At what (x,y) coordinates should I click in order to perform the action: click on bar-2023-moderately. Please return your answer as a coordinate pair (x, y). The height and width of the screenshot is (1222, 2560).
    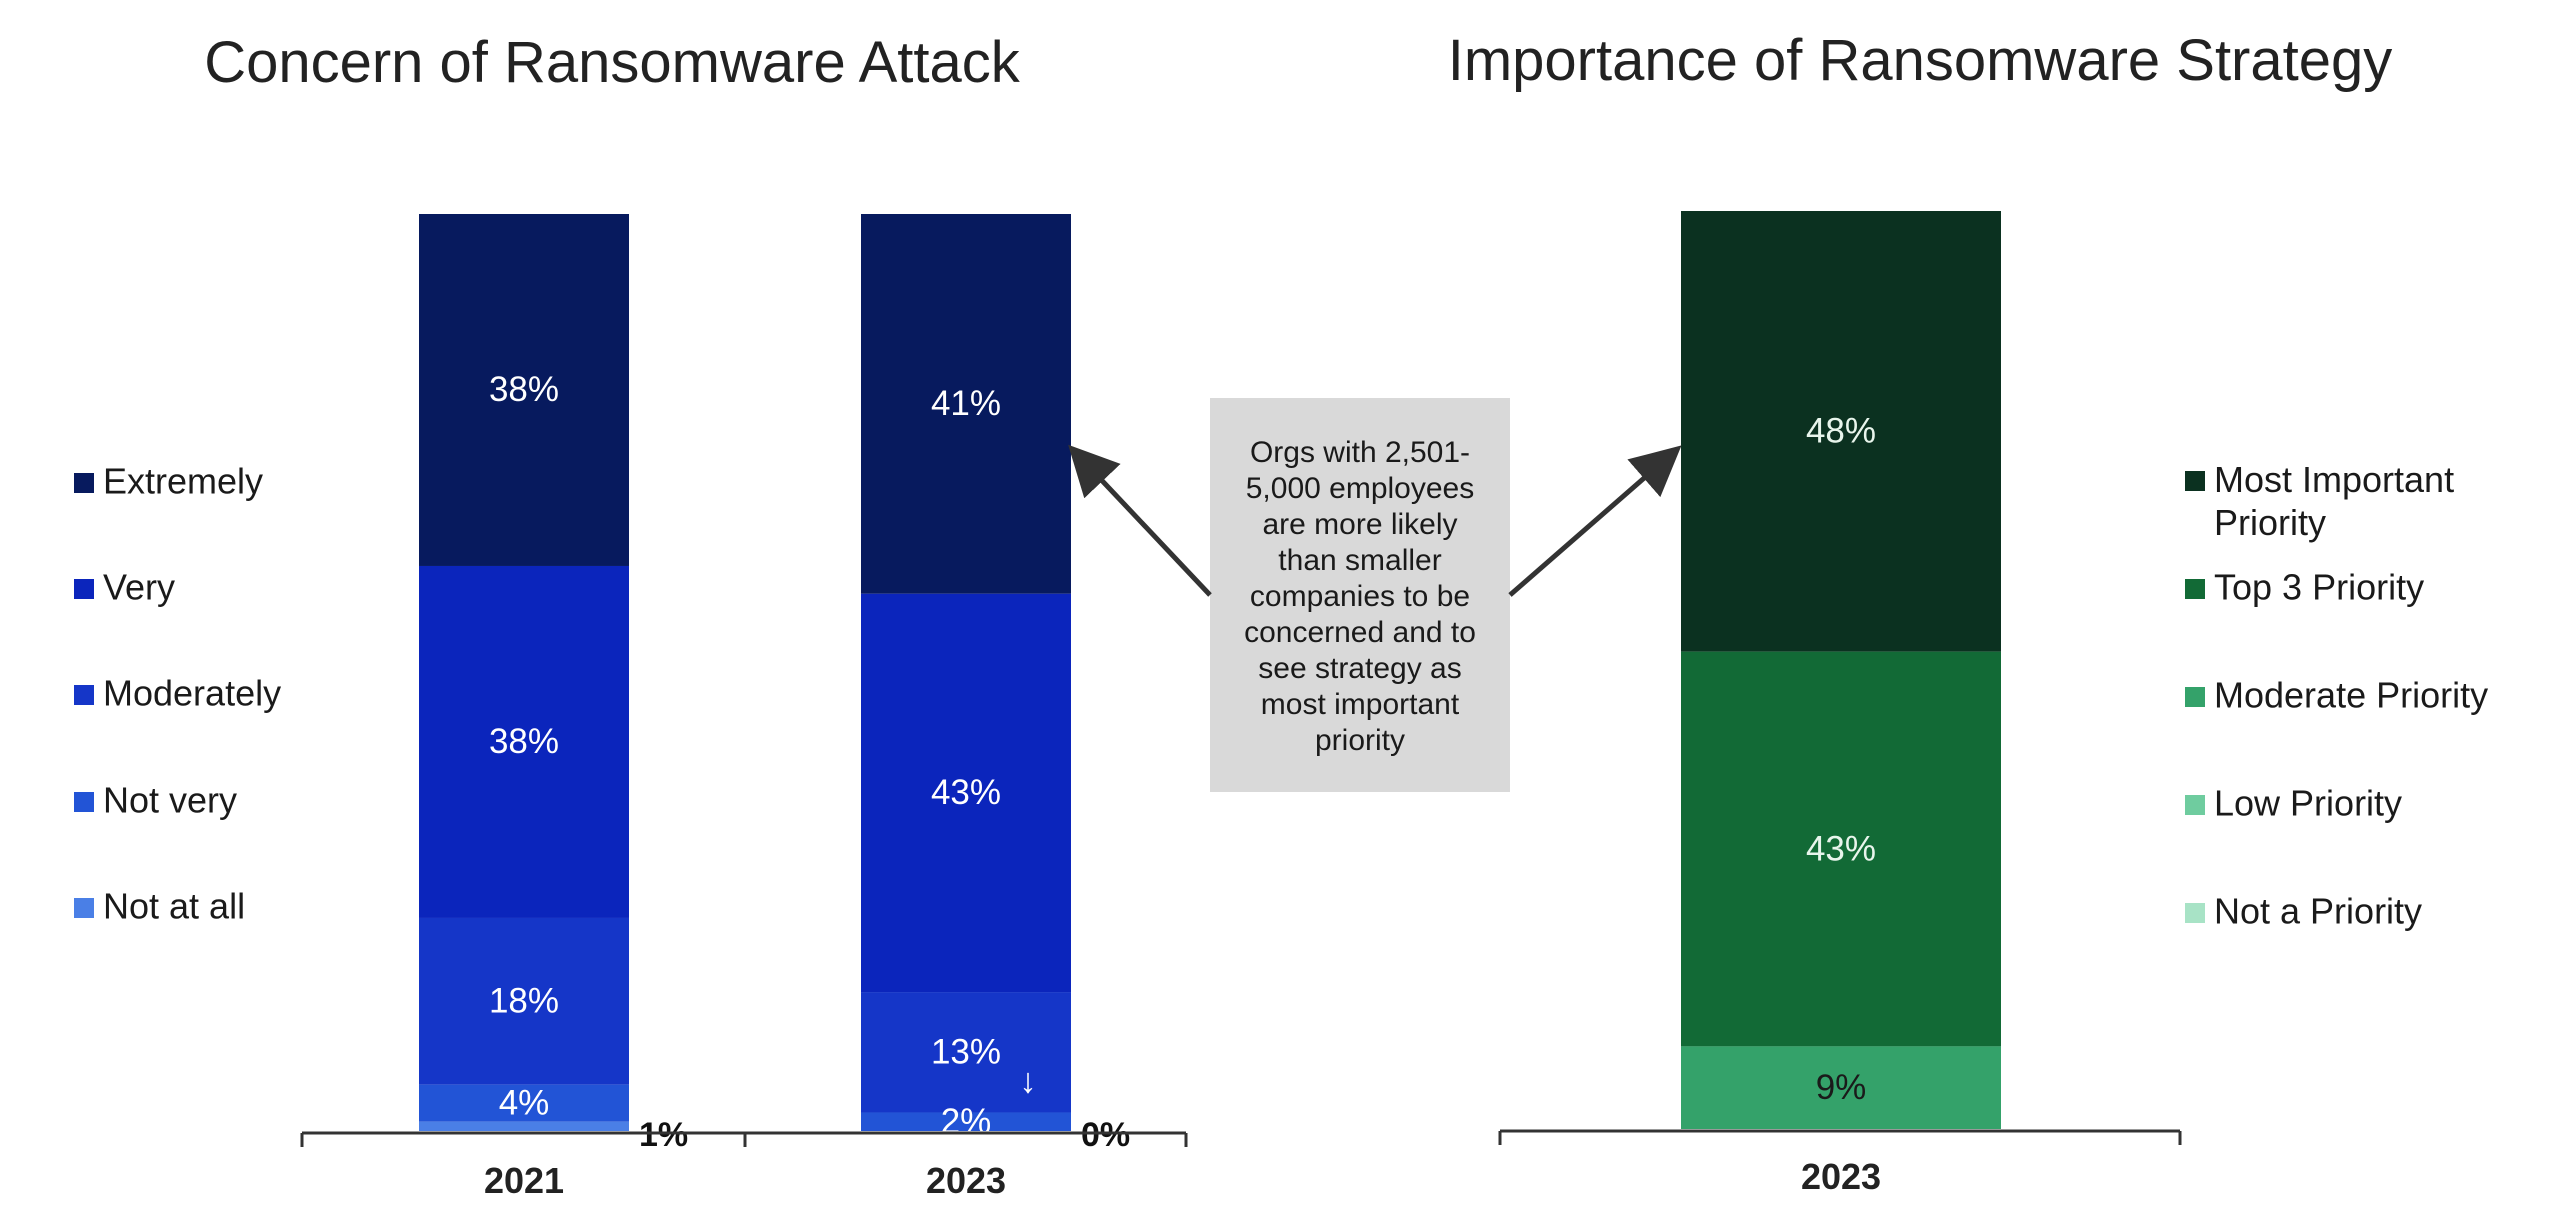
    Looking at the image, I should click on (966, 1052).